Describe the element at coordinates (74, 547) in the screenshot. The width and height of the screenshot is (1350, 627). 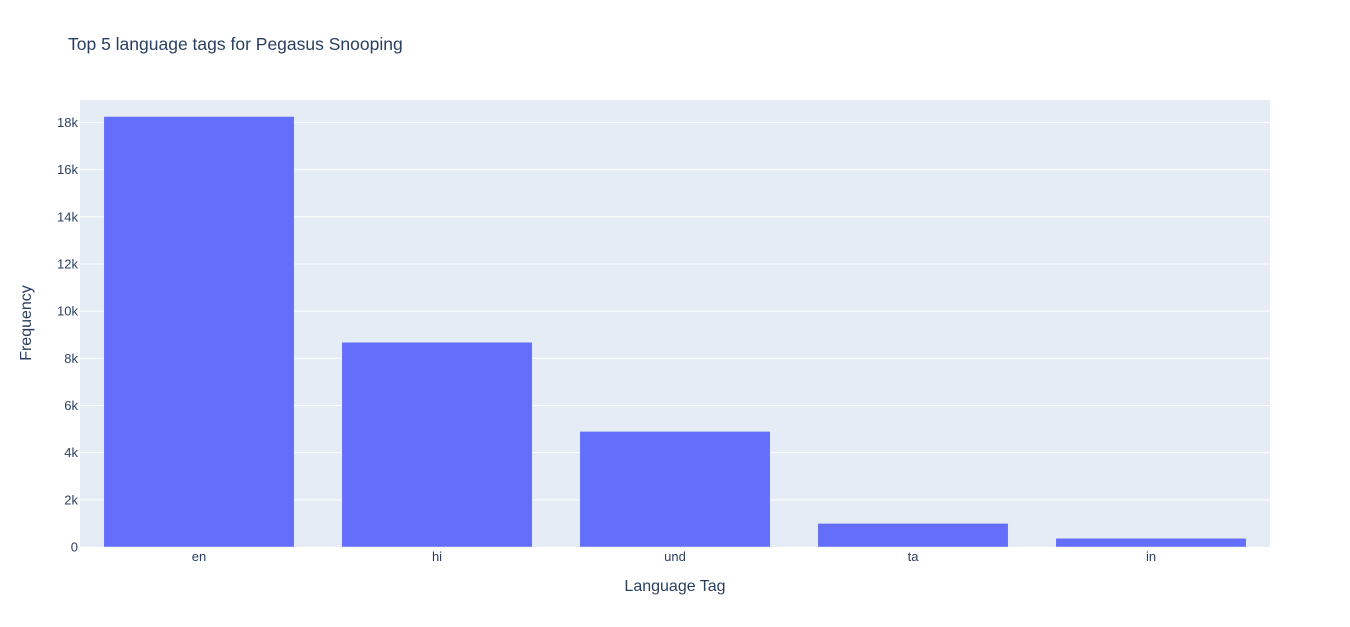
I see `y-tick-label: 0` at that location.